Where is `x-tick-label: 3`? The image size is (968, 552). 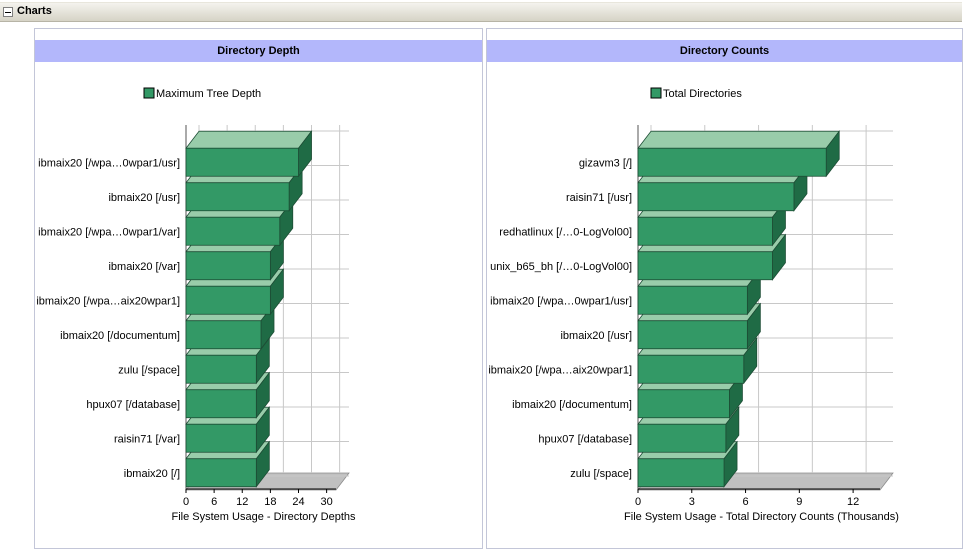 x-tick-label: 3 is located at coordinates (692, 502).